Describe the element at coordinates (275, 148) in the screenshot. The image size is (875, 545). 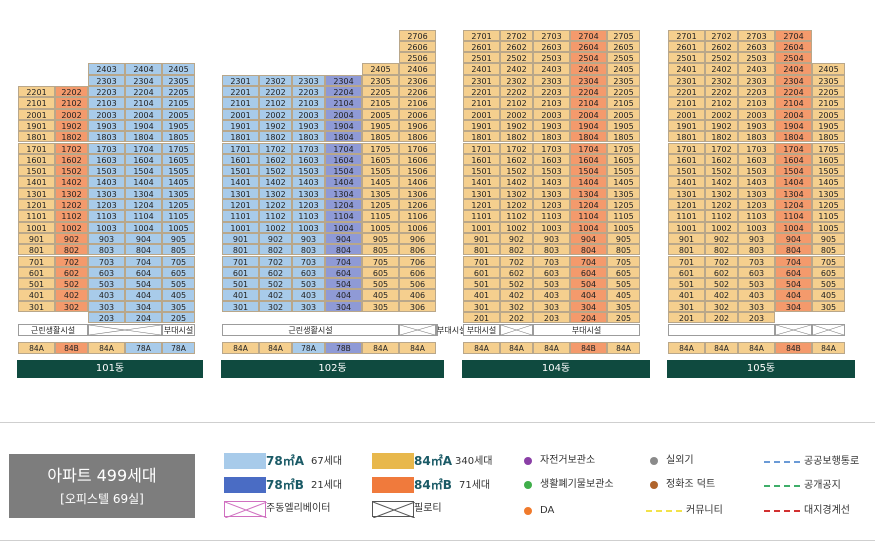
I see `unit-cell: 1702` at that location.